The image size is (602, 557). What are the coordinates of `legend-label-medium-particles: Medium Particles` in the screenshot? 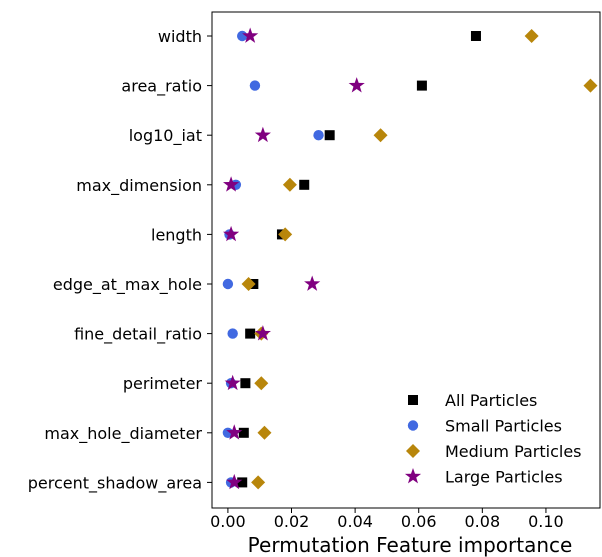 It's located at (513, 451).